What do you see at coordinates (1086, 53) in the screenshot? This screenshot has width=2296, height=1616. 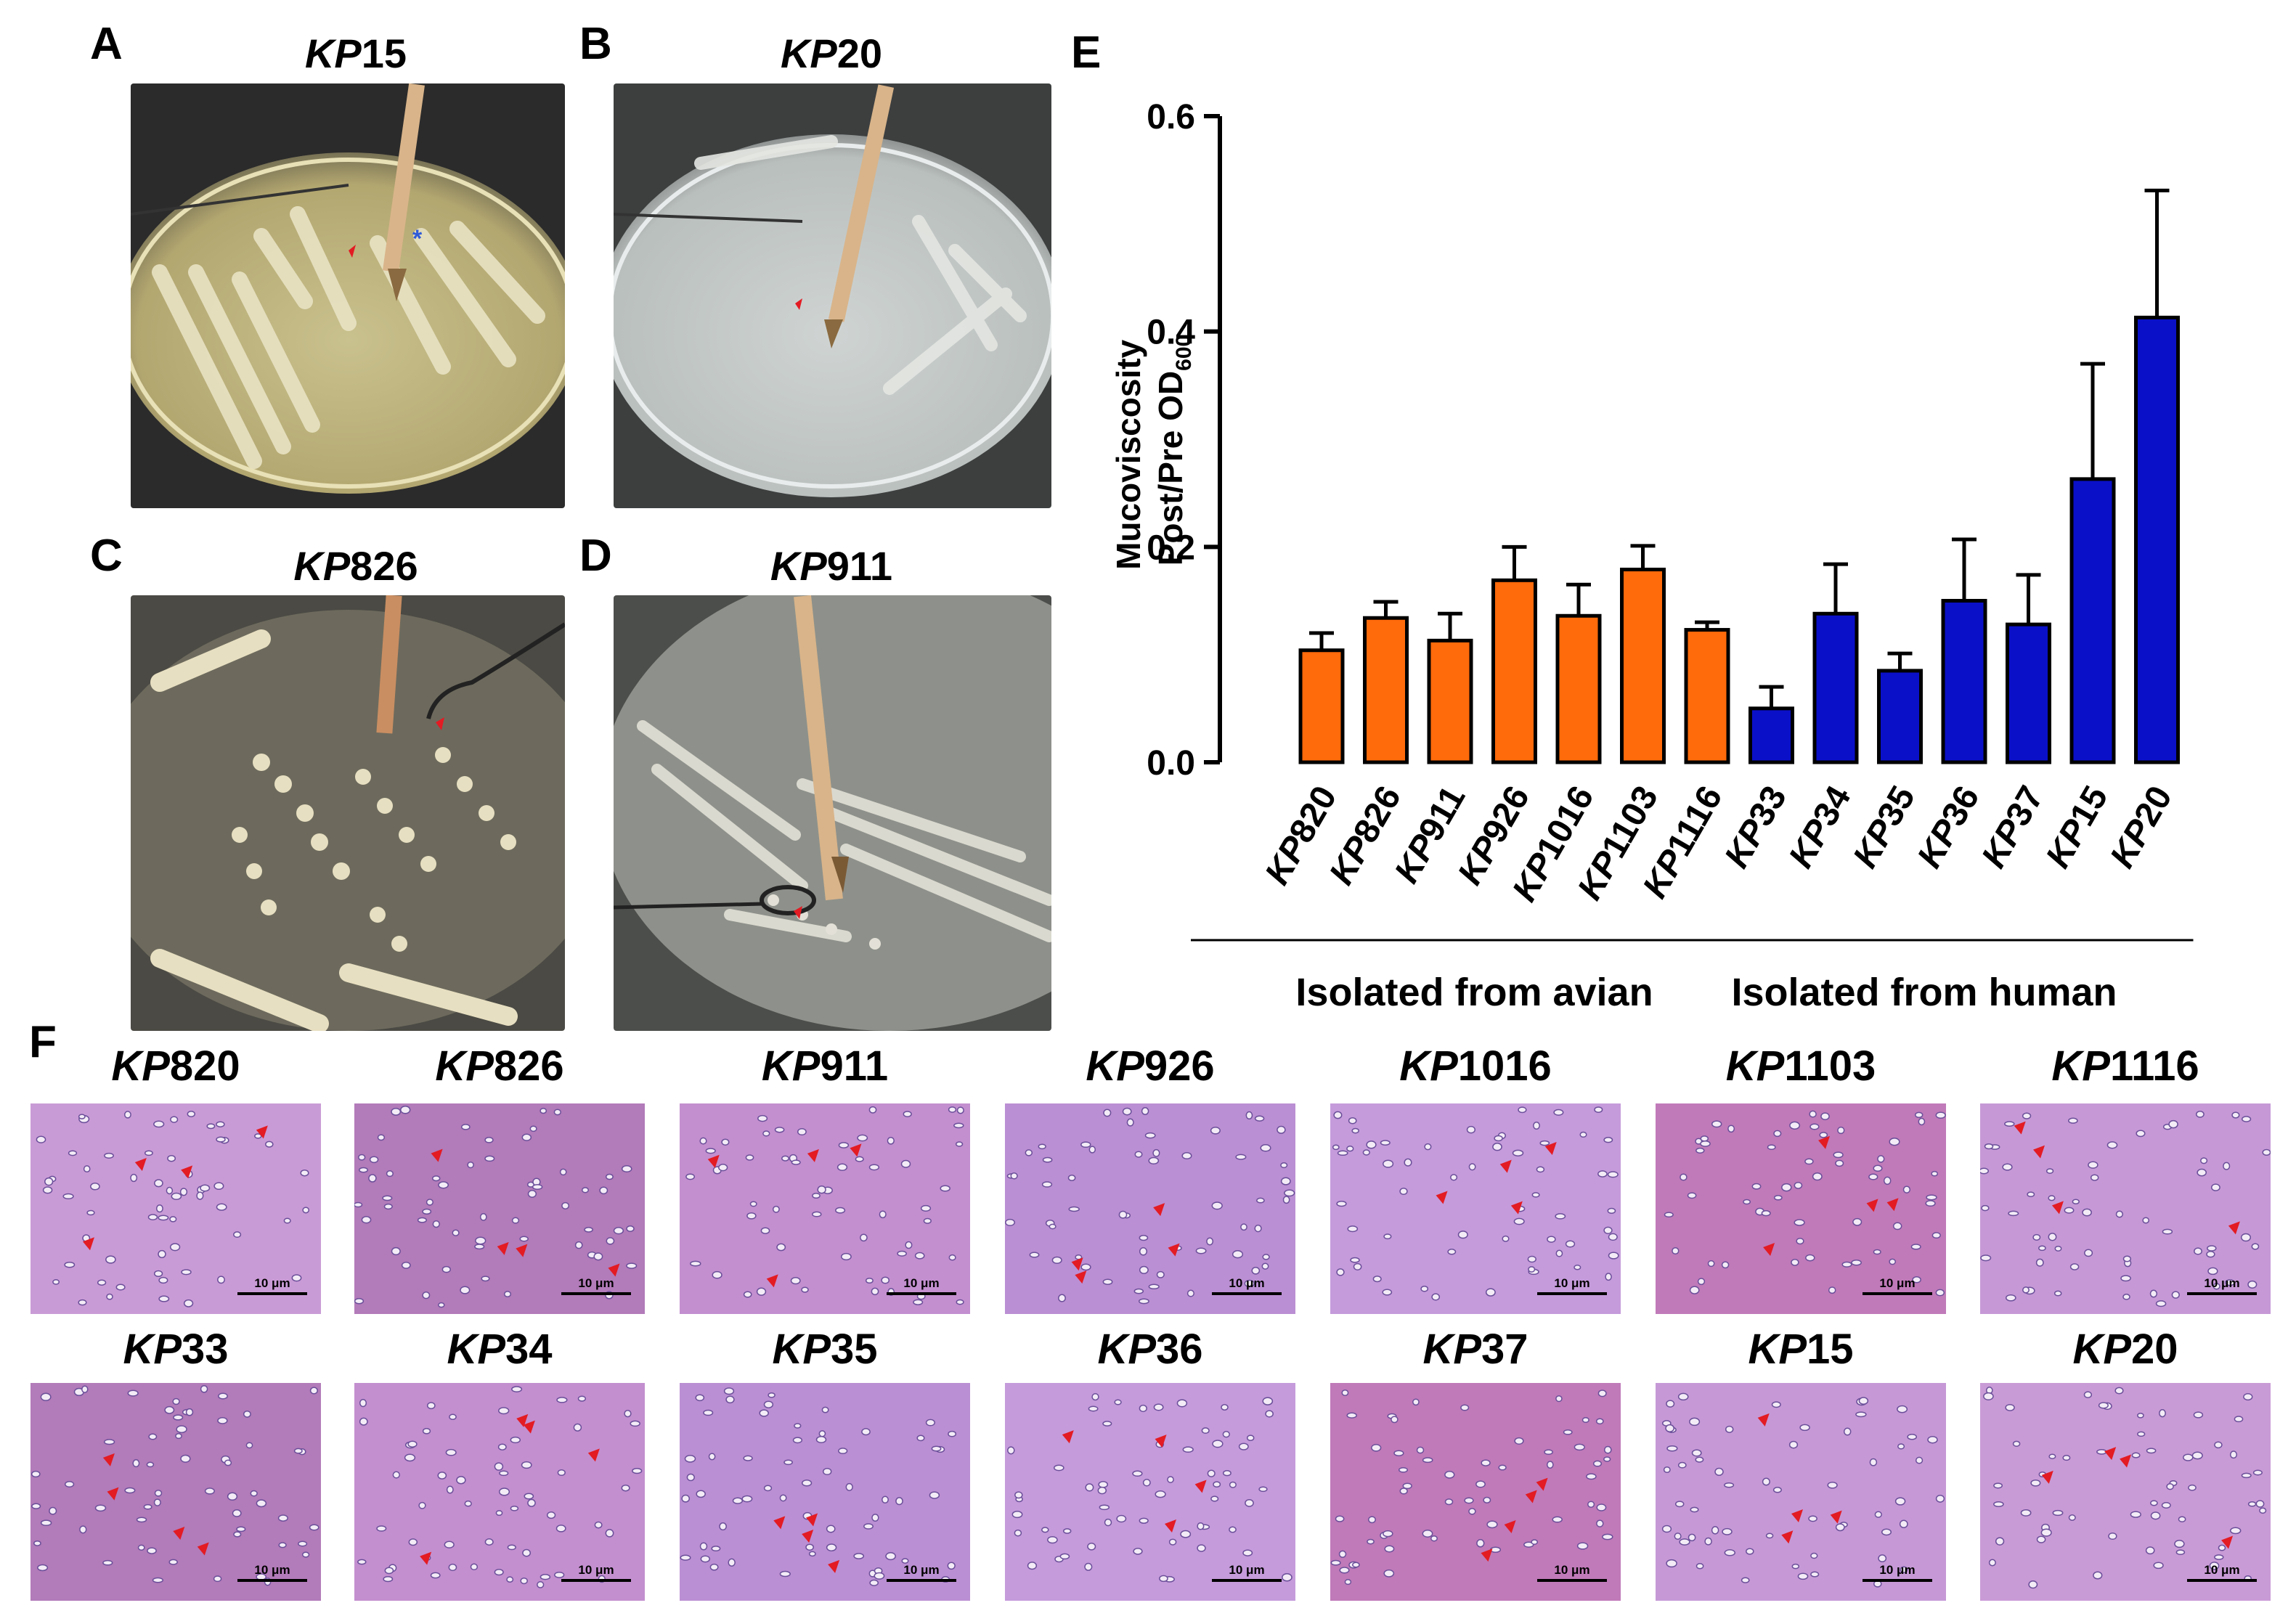 I see `panel-letter-e: E` at bounding box center [1086, 53].